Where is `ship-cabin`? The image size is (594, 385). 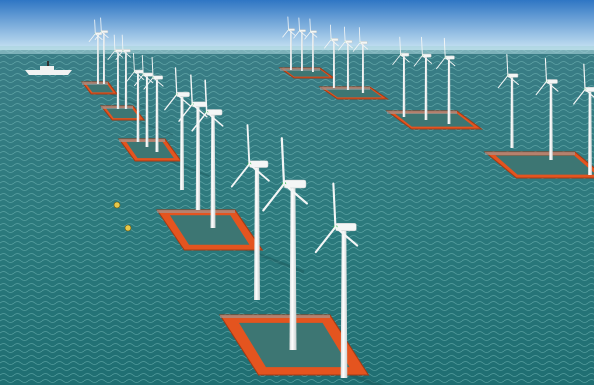 ship-cabin is located at coordinates (47, 68).